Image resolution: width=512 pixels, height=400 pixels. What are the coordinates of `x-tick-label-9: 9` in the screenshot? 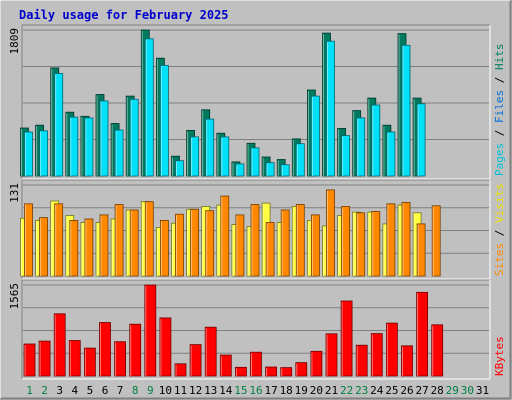 It's located at (150, 390).